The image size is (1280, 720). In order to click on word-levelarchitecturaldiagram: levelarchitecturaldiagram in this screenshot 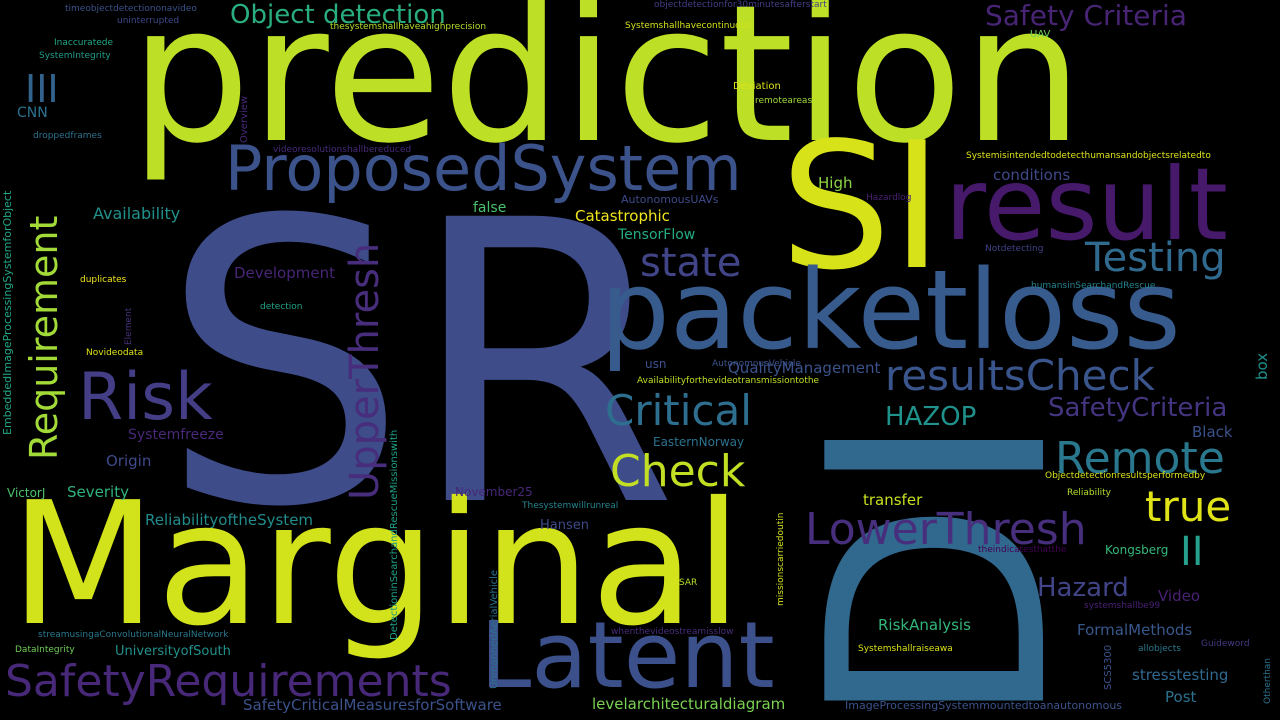, I will do `click(689, 704)`.